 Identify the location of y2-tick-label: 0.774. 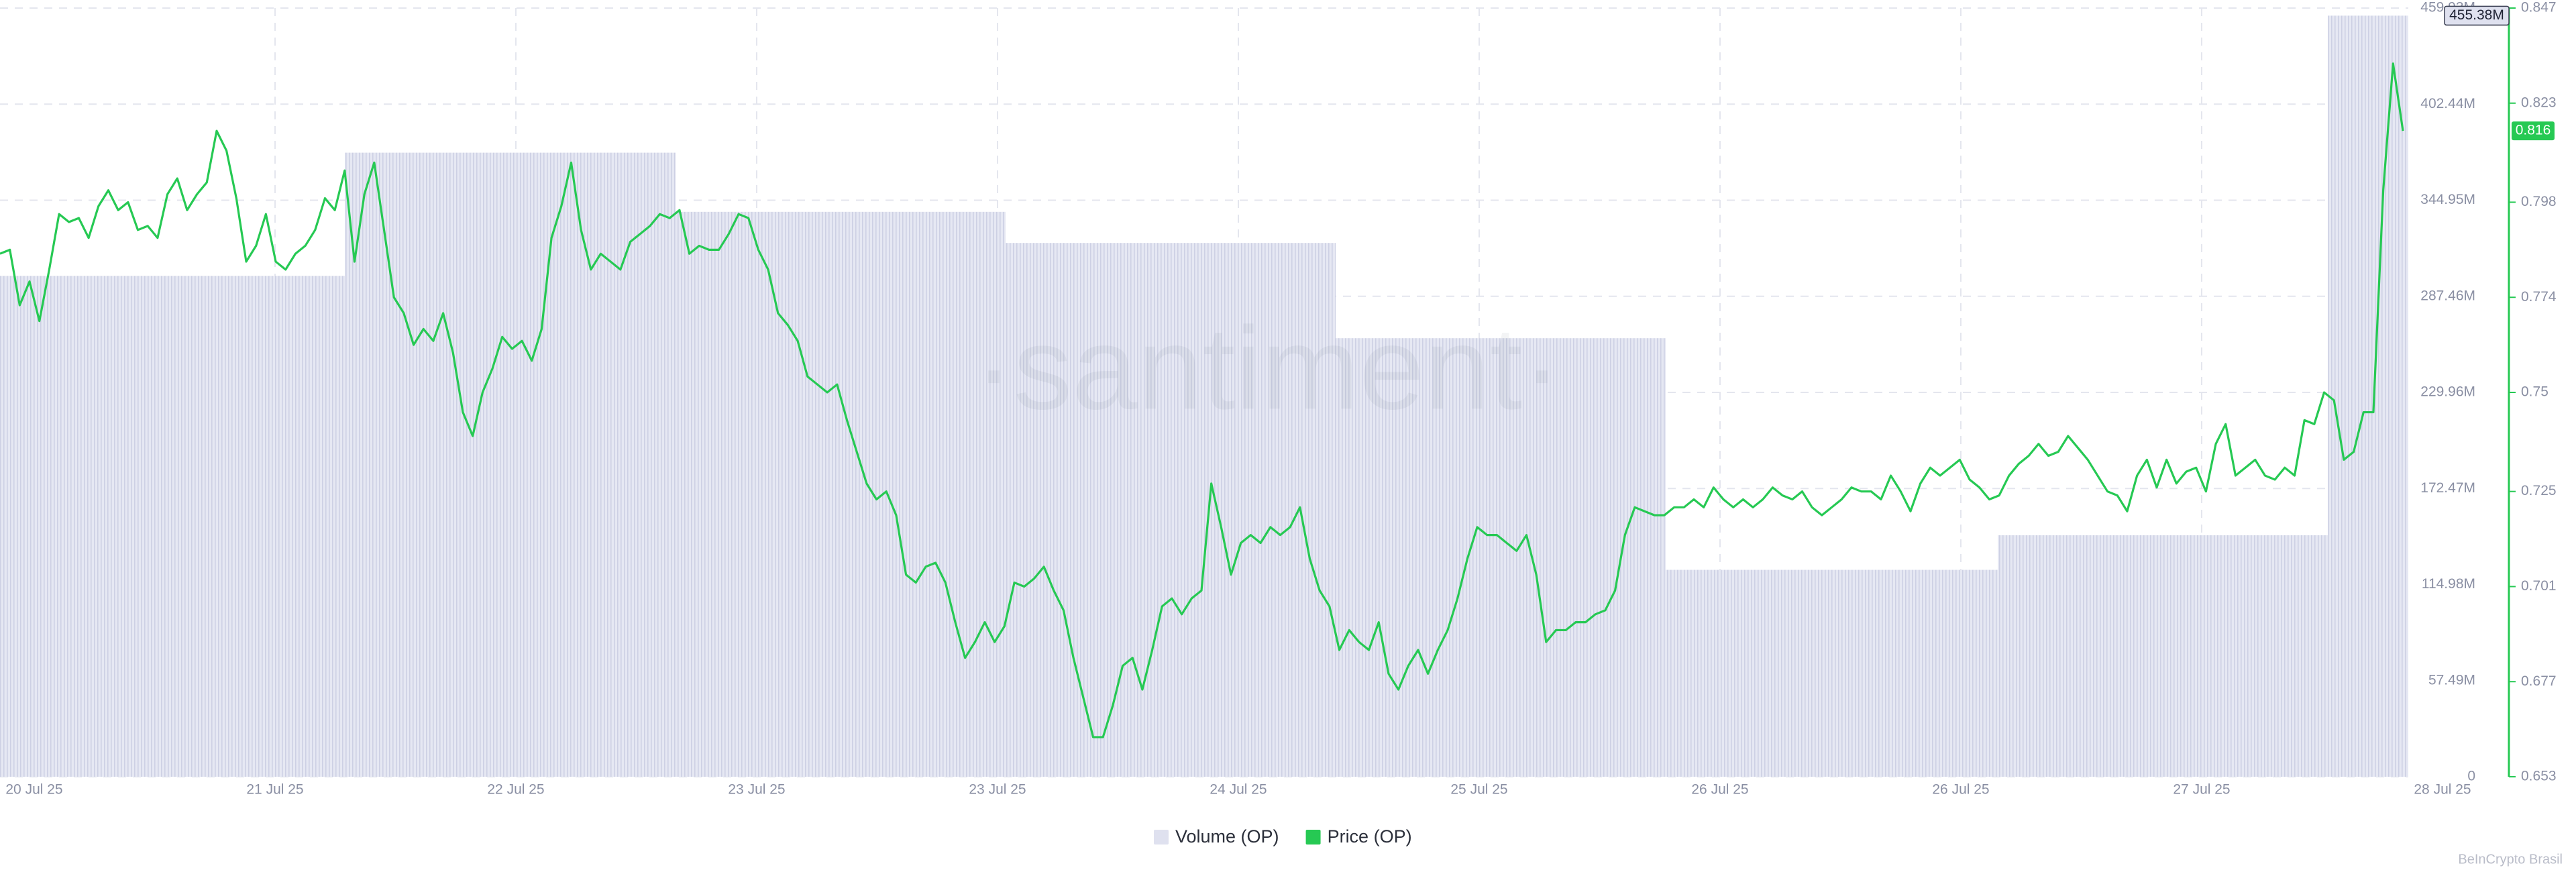
(2539, 297).